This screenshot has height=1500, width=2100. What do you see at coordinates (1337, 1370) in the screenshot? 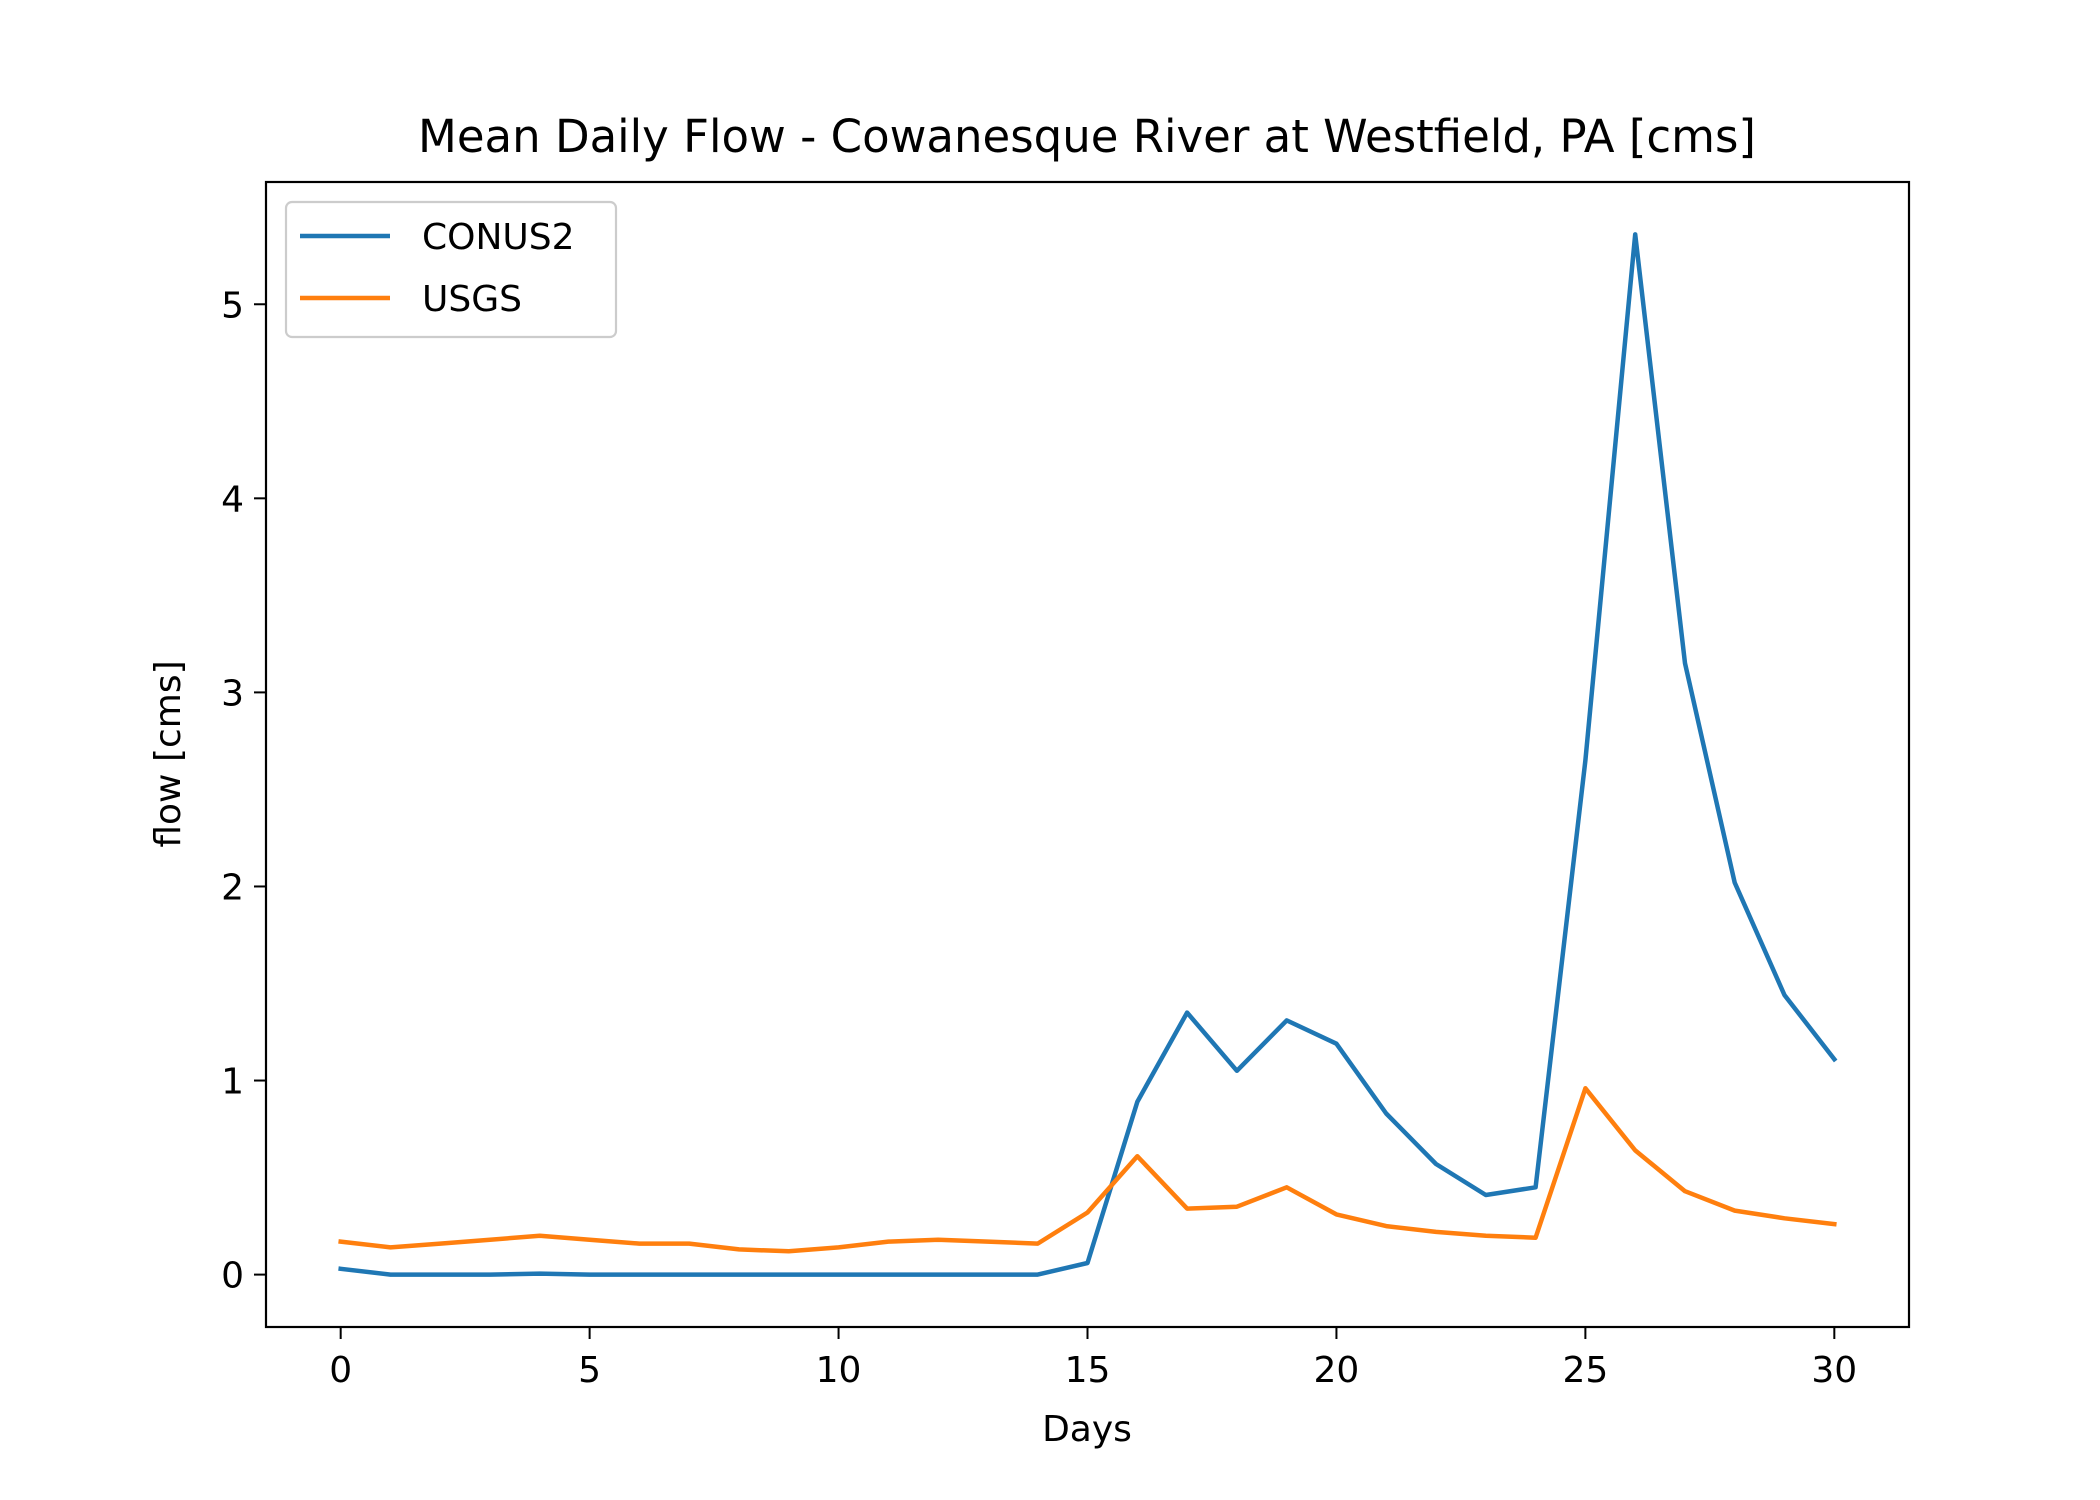
I see `x-tick-label: 20` at bounding box center [1337, 1370].